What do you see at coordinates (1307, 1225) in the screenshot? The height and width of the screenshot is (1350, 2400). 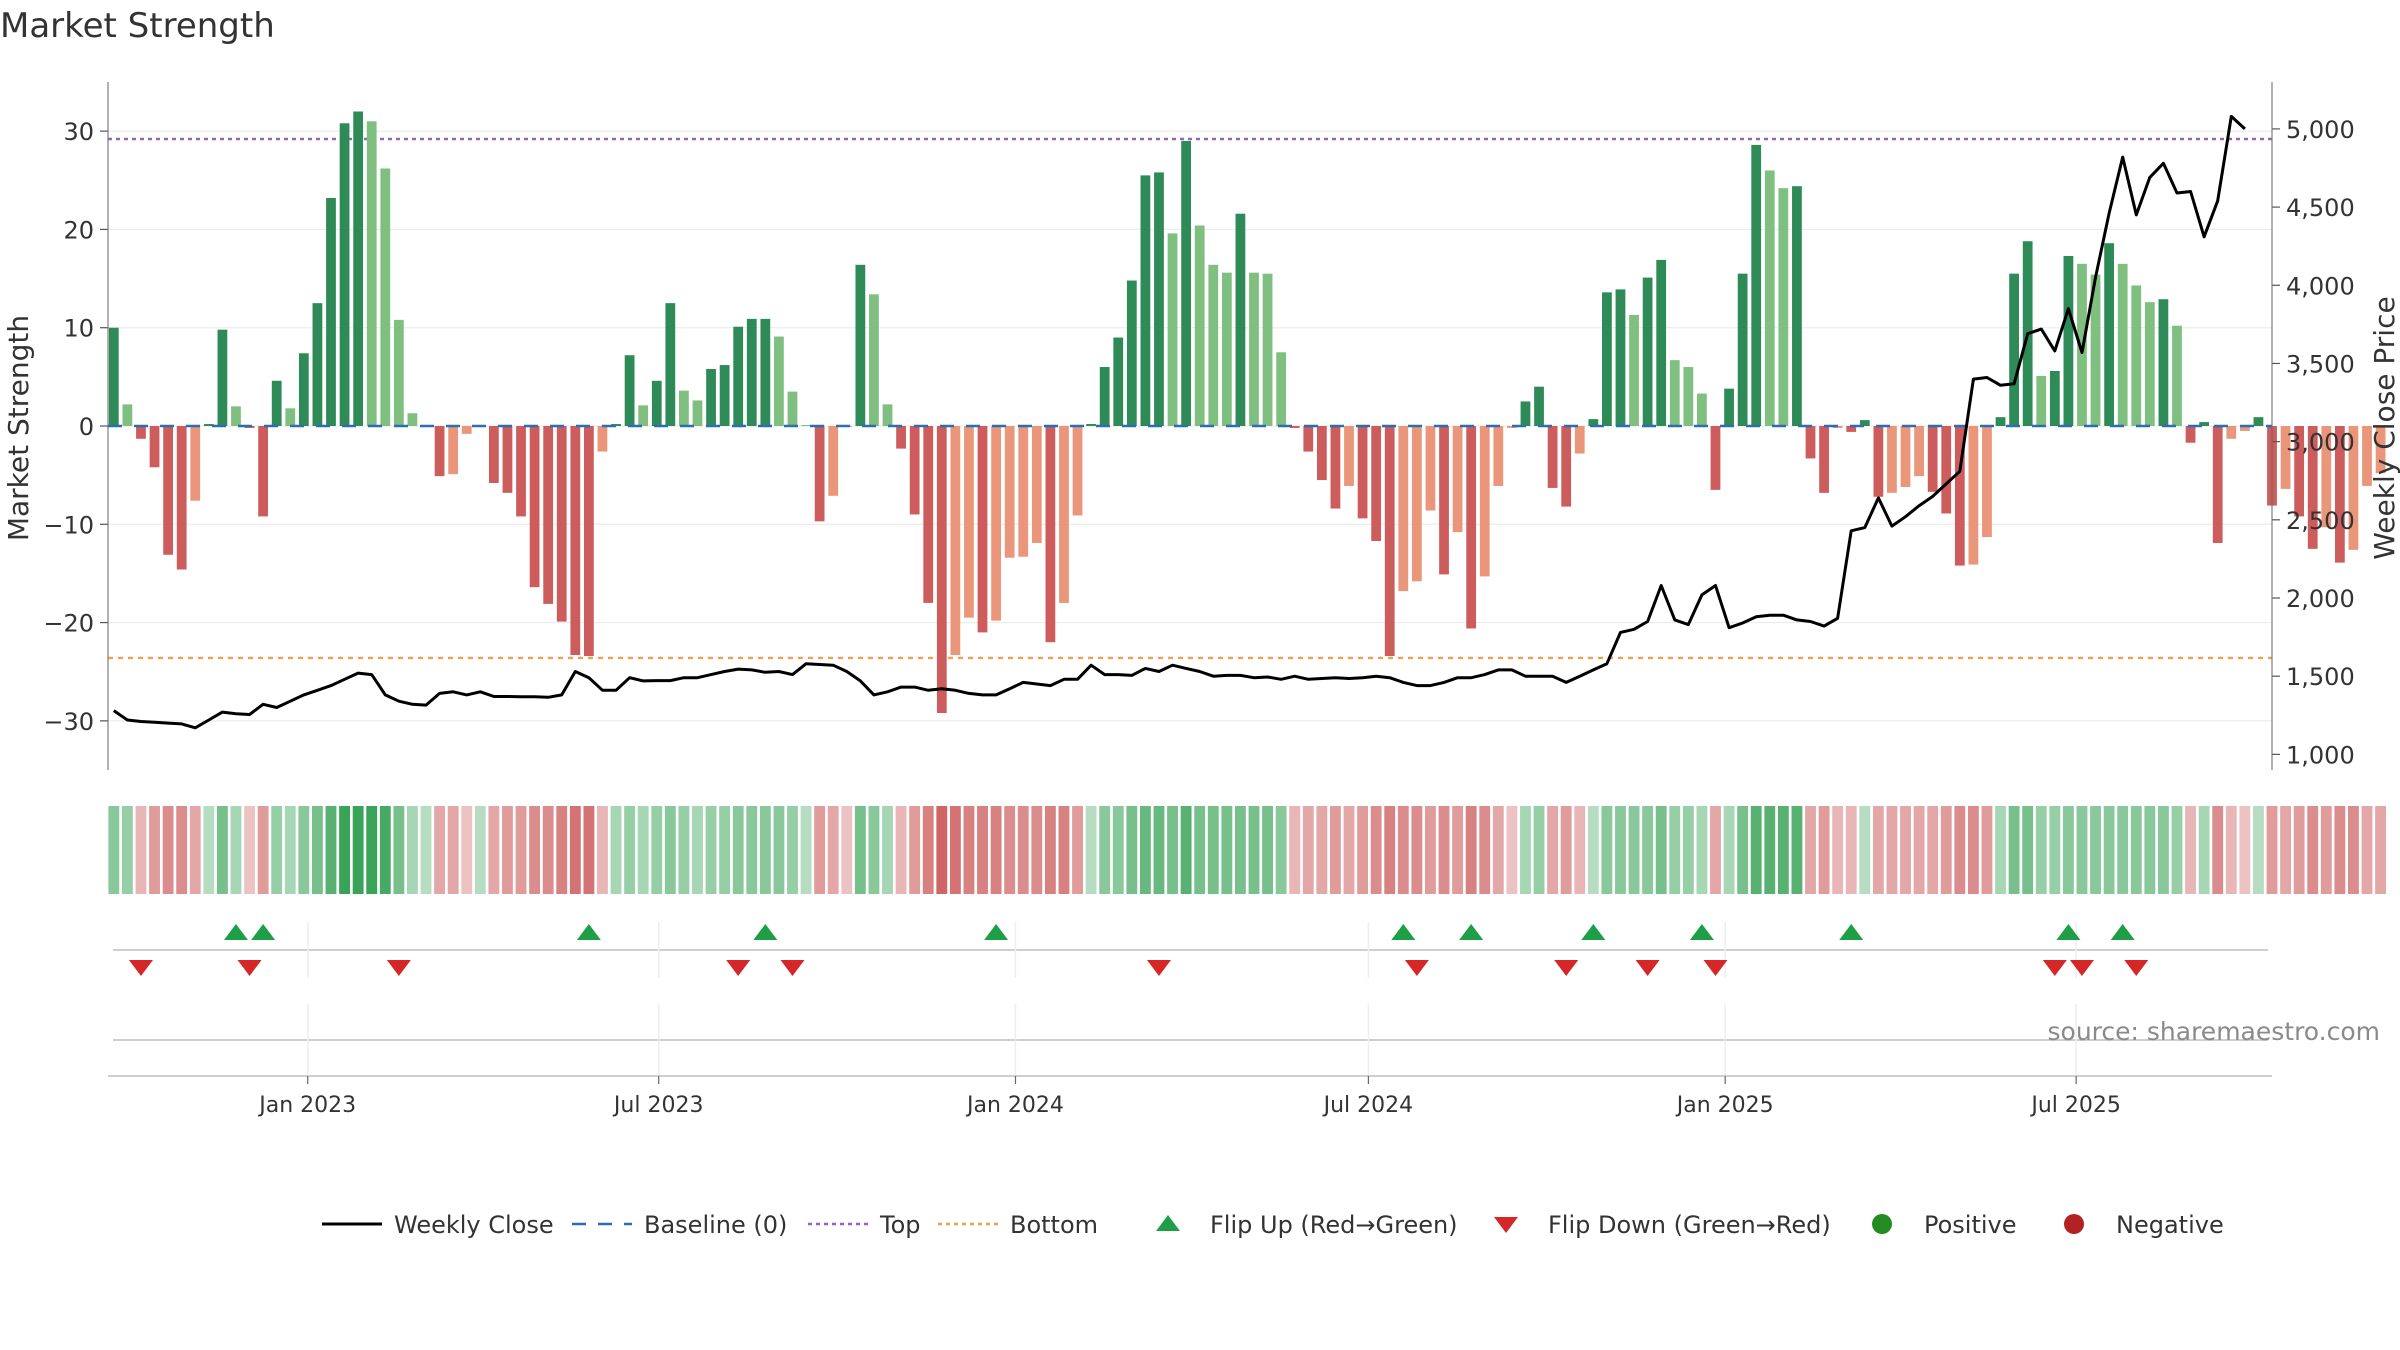 I see `legend-item: Flip Up (Red→Green)` at bounding box center [1307, 1225].